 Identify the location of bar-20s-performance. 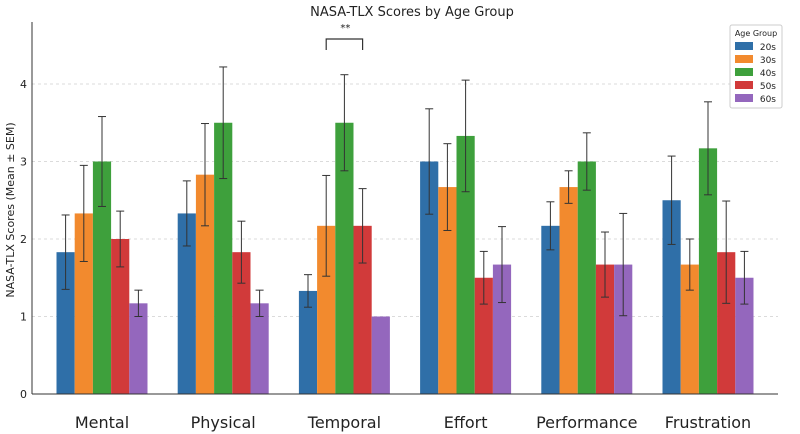
(550, 309).